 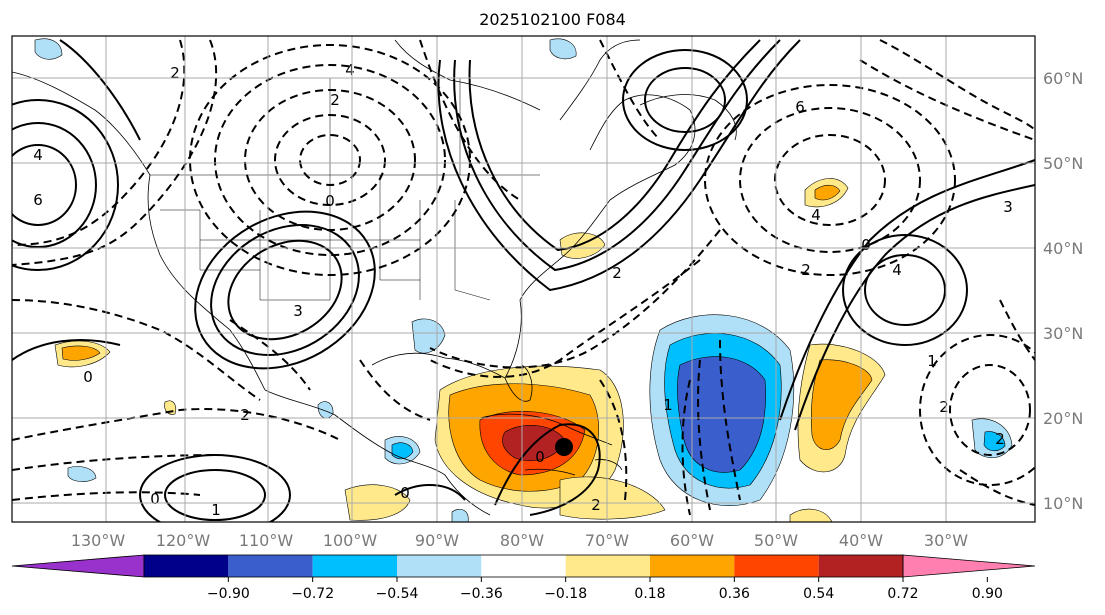 I want to click on lon-label-100w: 100°W, so click(x=350, y=540).